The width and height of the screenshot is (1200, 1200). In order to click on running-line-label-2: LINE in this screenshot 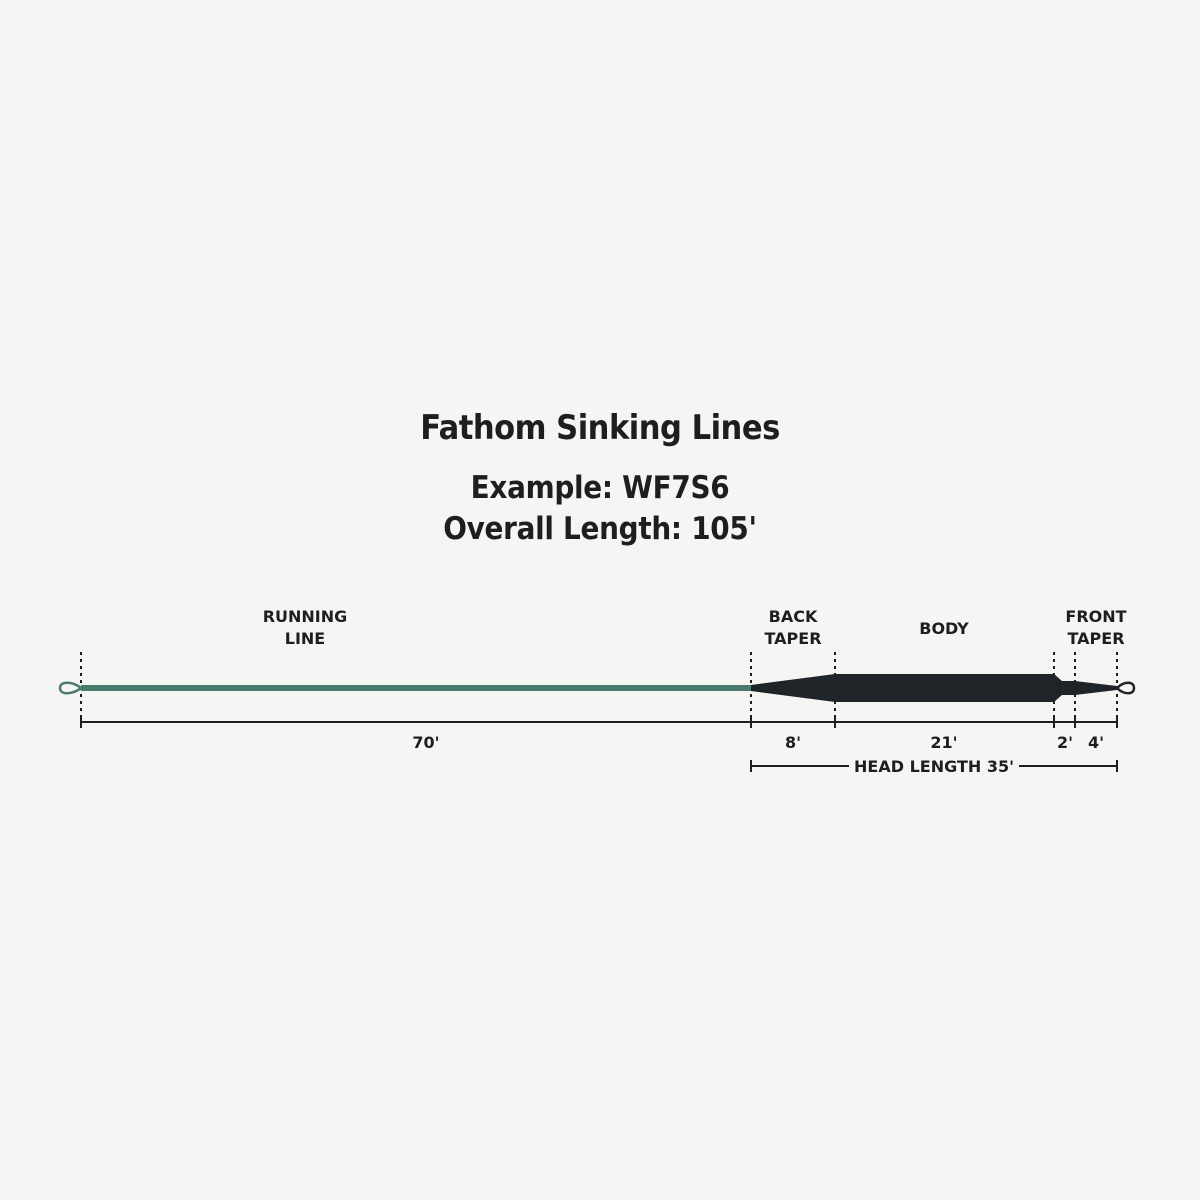, I will do `click(305, 638)`.